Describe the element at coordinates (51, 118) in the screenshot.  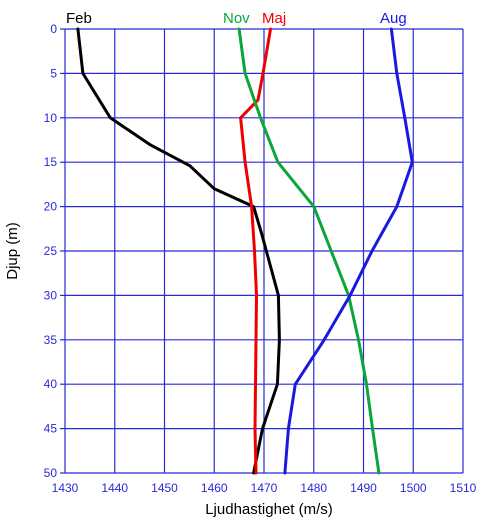
I see `y-tick-label: 10` at that location.